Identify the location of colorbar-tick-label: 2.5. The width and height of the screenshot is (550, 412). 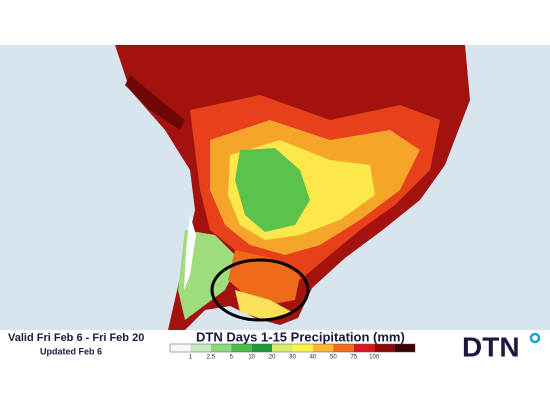
(211, 358).